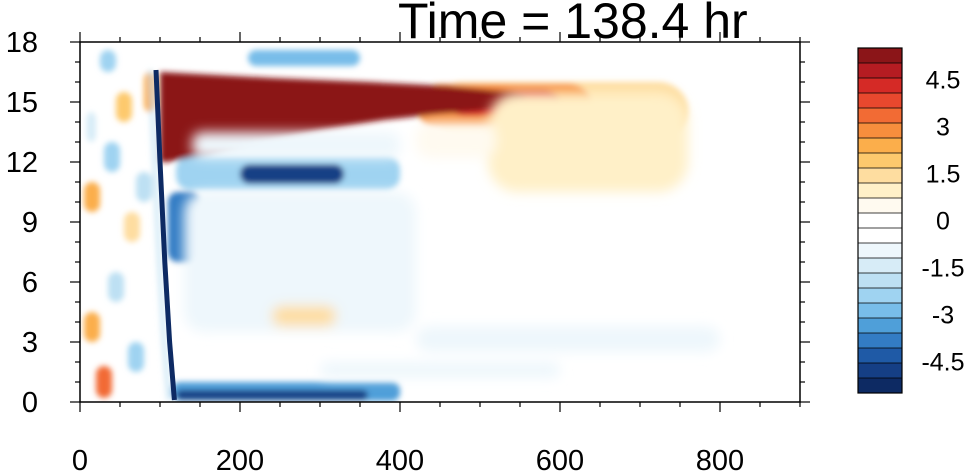 This screenshot has width=965, height=473. Describe the element at coordinates (720, 459) in the screenshot. I see `x-tick-label: 800` at that location.